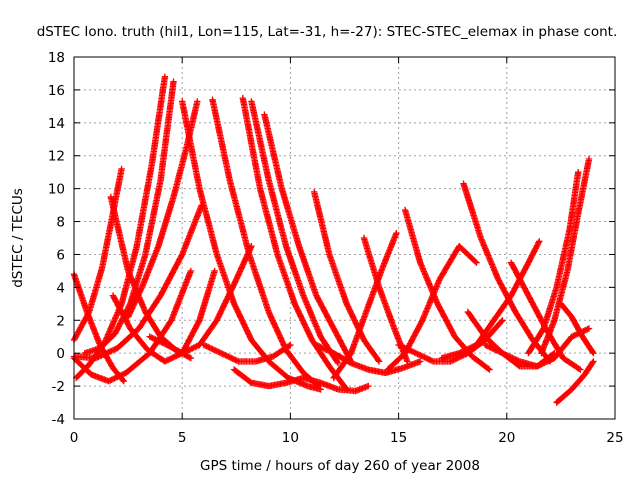 The image size is (640, 480). Describe the element at coordinates (340, 466) in the screenshot. I see `x-axis-label: GPS time / hours of day 260 of year 2008` at that location.